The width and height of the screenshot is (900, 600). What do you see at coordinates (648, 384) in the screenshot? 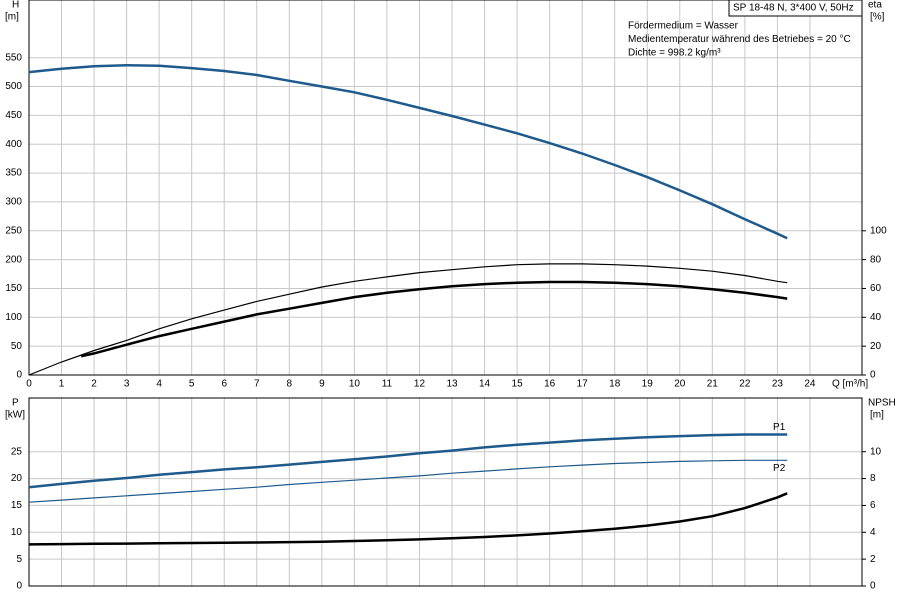
I see `x-tick-label: 19` at bounding box center [648, 384].